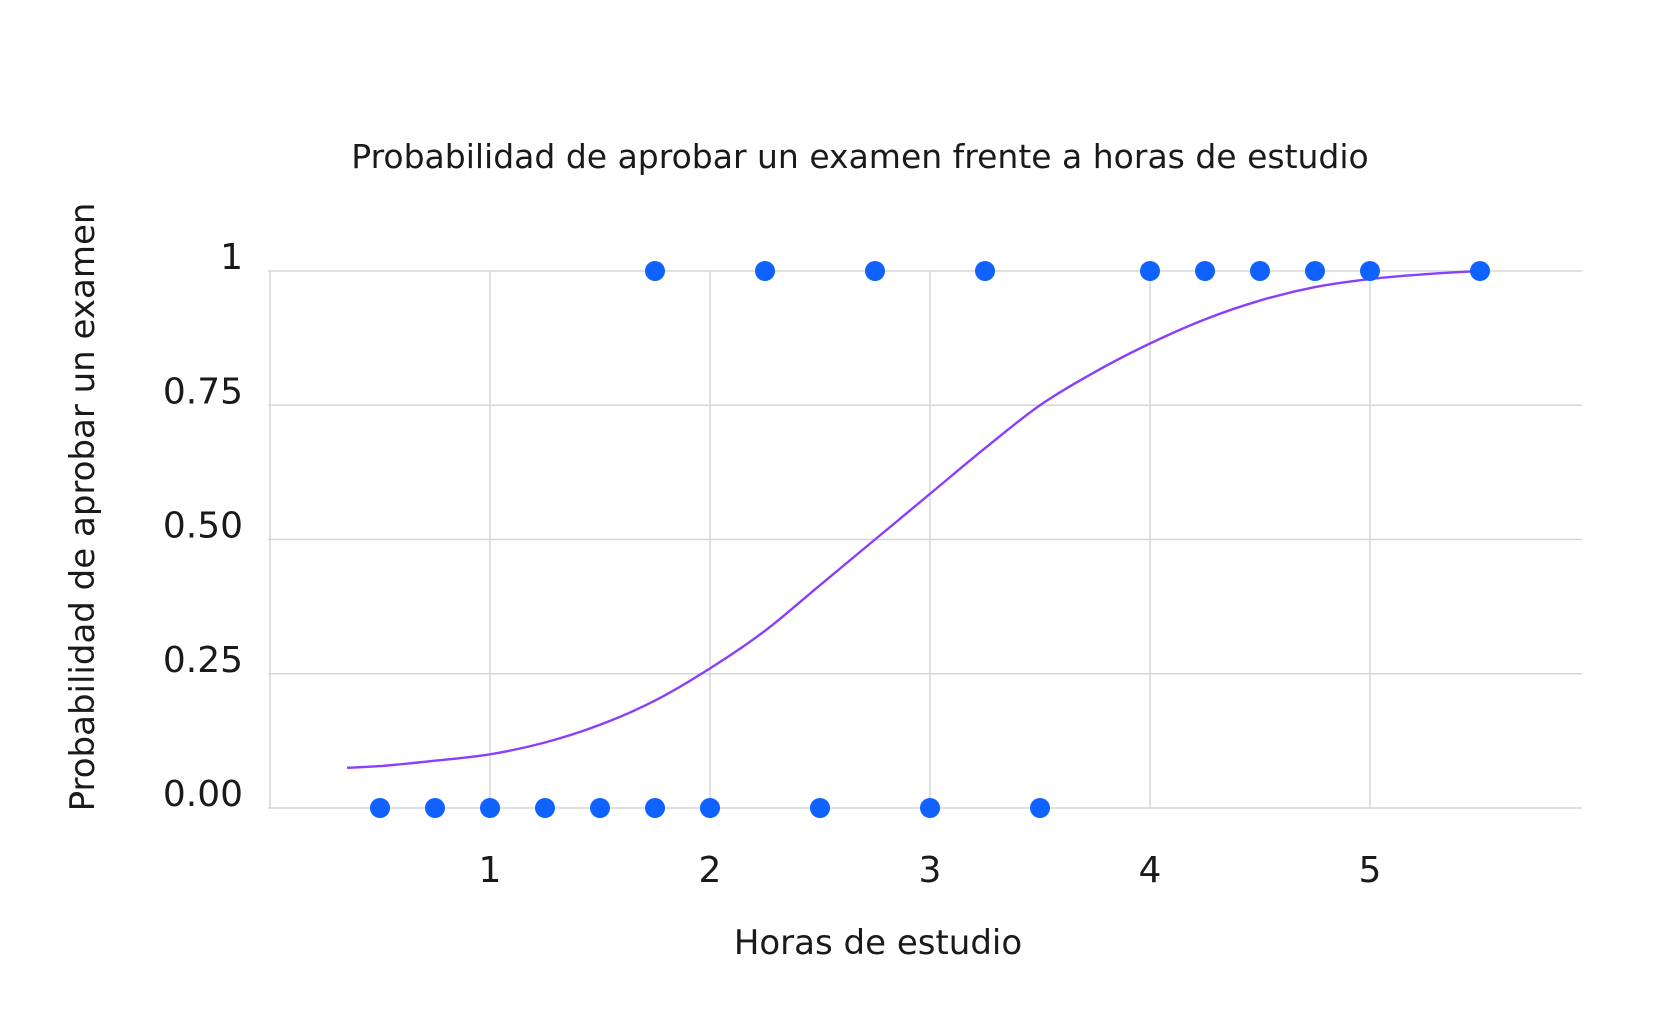 The image size is (1680, 1028). I want to click on y-tick-label: 0.25, so click(203, 660).